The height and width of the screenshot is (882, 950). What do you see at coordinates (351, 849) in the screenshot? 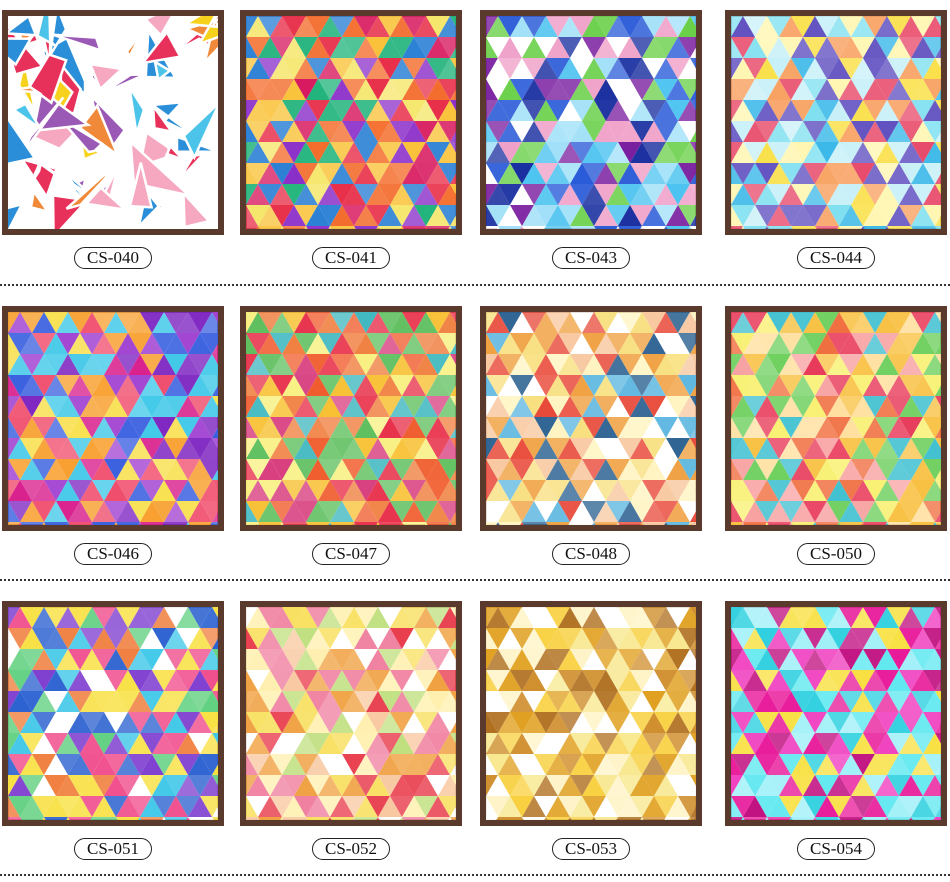
I see `product-code: CS-052` at bounding box center [351, 849].